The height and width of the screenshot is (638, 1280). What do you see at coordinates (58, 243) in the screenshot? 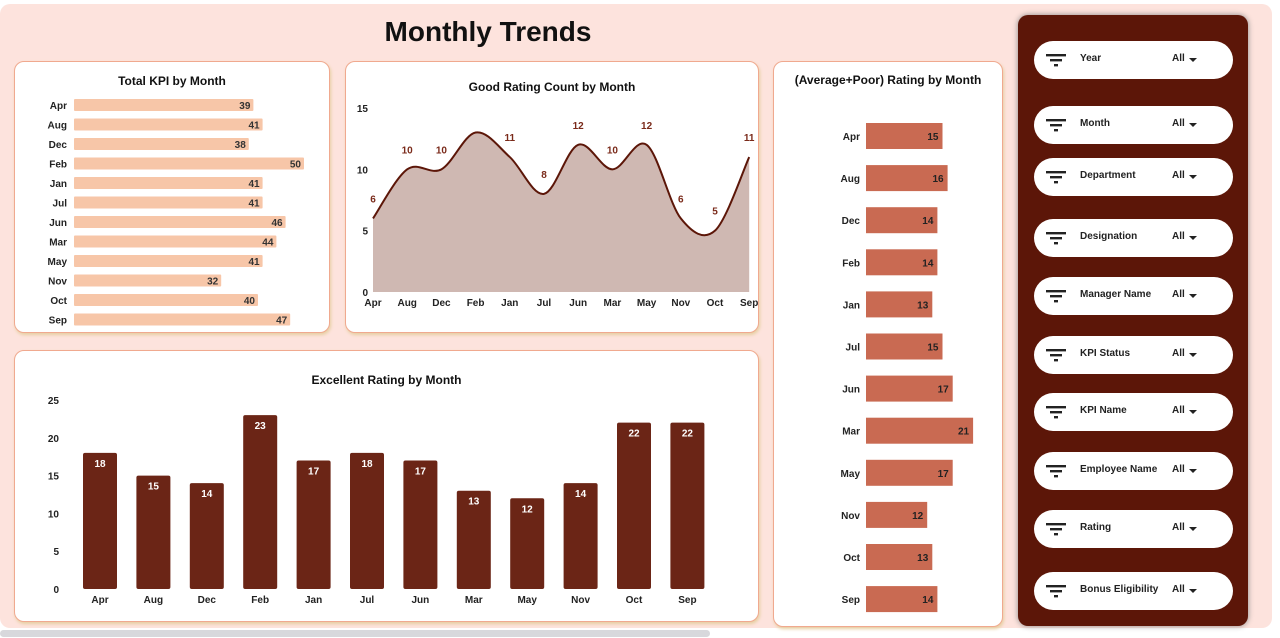
I see `category-label: Mar` at bounding box center [58, 243].